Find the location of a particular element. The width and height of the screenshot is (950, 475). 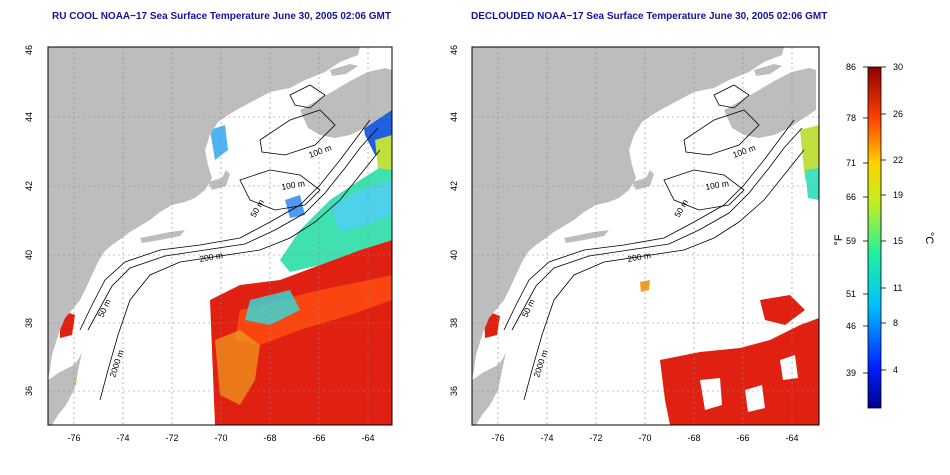

svg-text: 11 is located at coordinates (897, 288).